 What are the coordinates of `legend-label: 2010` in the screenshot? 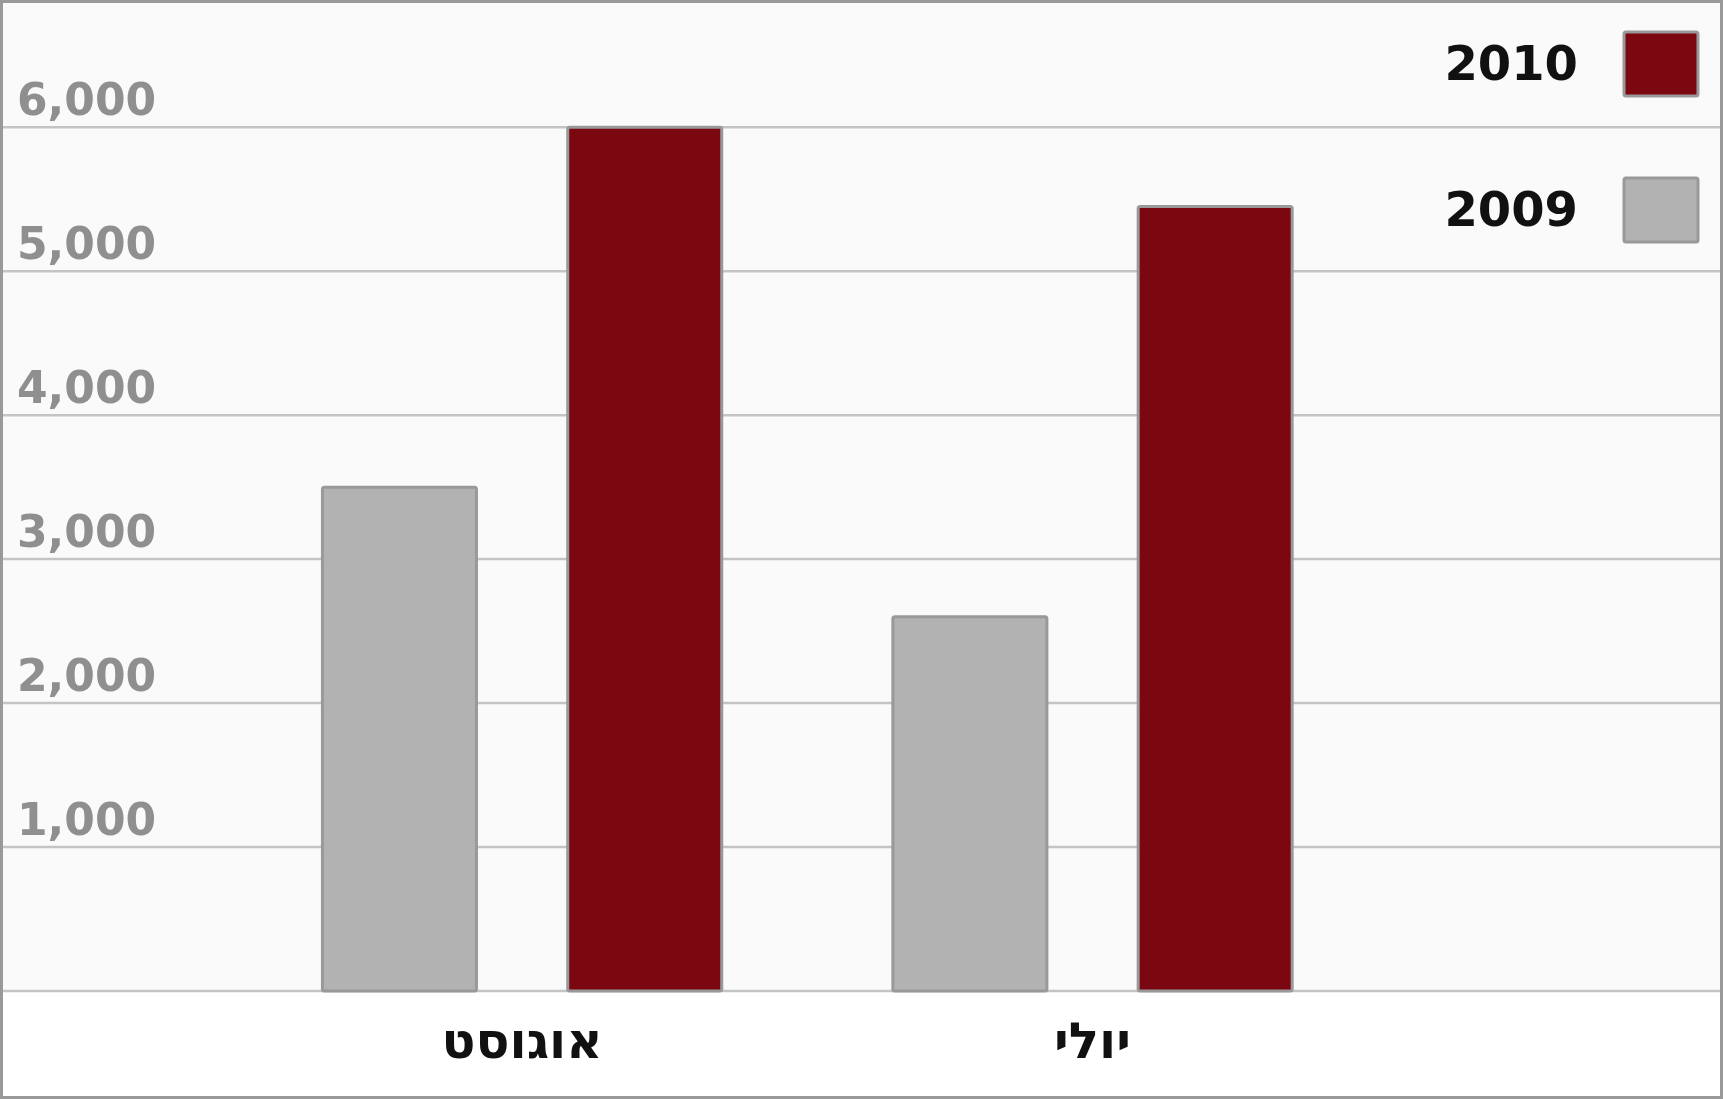 It's located at (1511, 63).